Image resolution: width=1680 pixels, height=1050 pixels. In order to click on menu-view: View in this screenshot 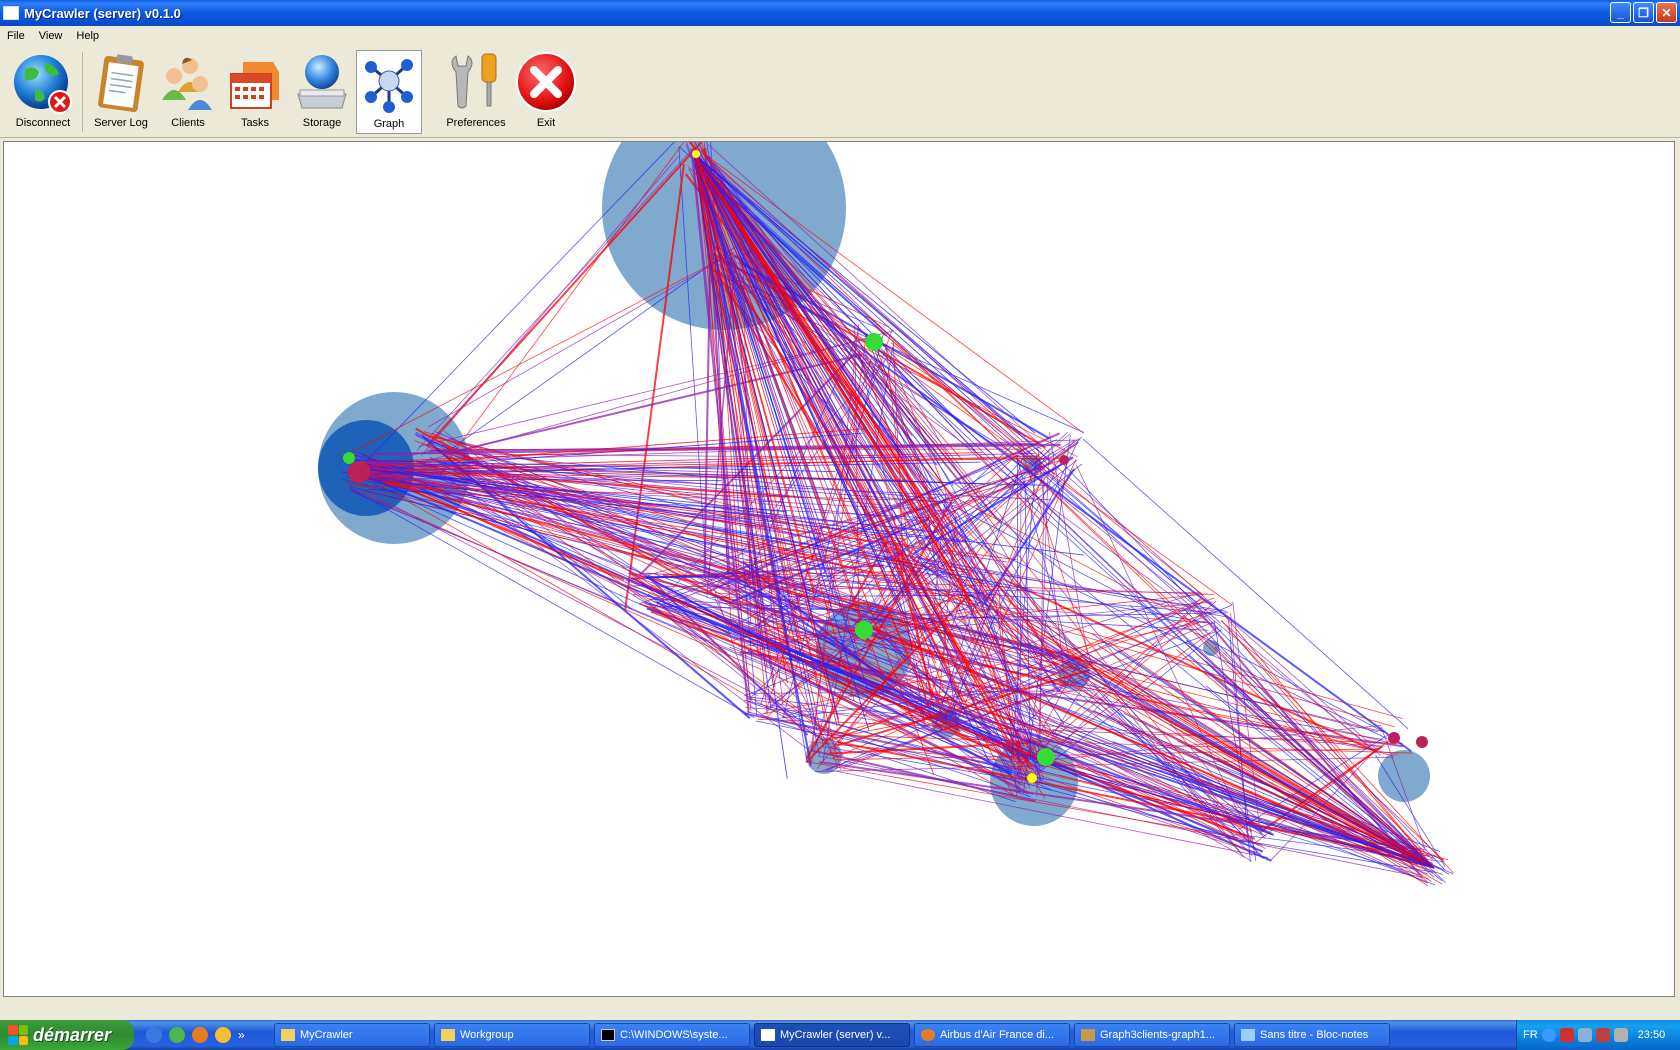, I will do `click(50, 36)`.